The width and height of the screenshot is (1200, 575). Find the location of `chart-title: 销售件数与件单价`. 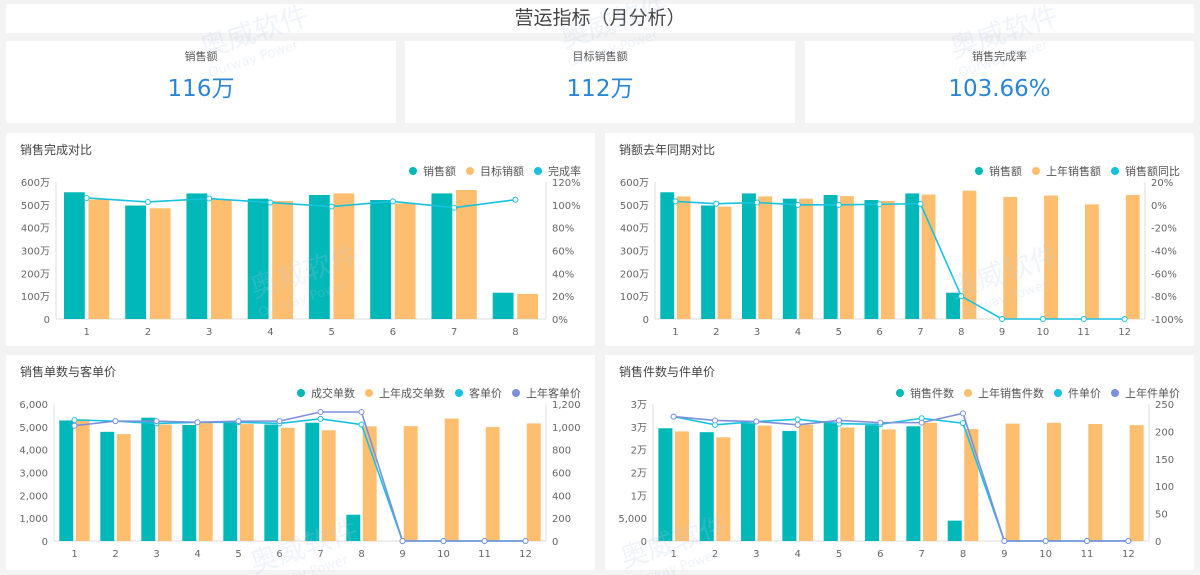

chart-title: 销售件数与件单价 is located at coordinates (667, 372).